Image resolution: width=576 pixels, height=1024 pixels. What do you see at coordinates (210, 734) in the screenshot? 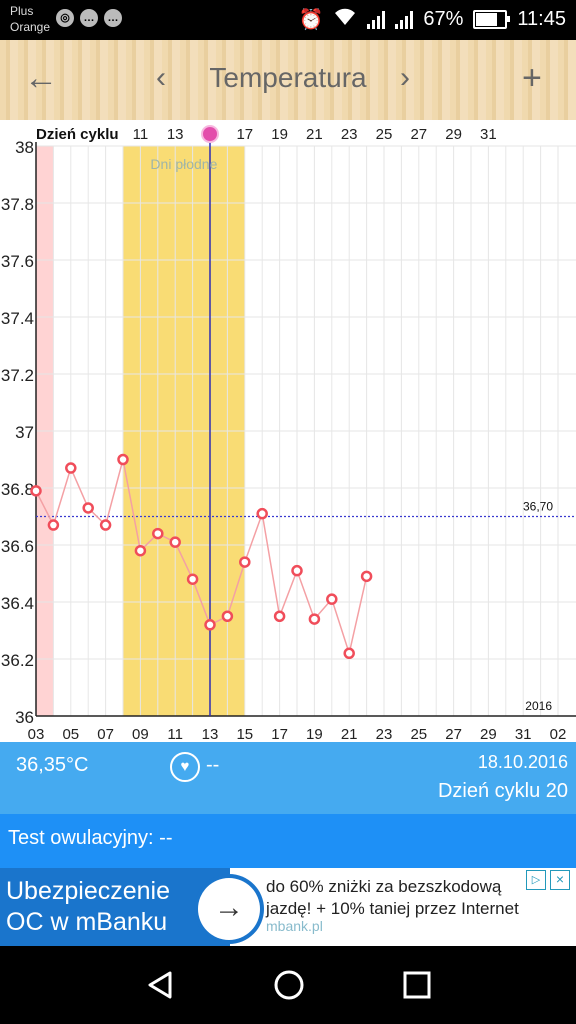
I see `x-tick-label: 13` at bounding box center [210, 734].